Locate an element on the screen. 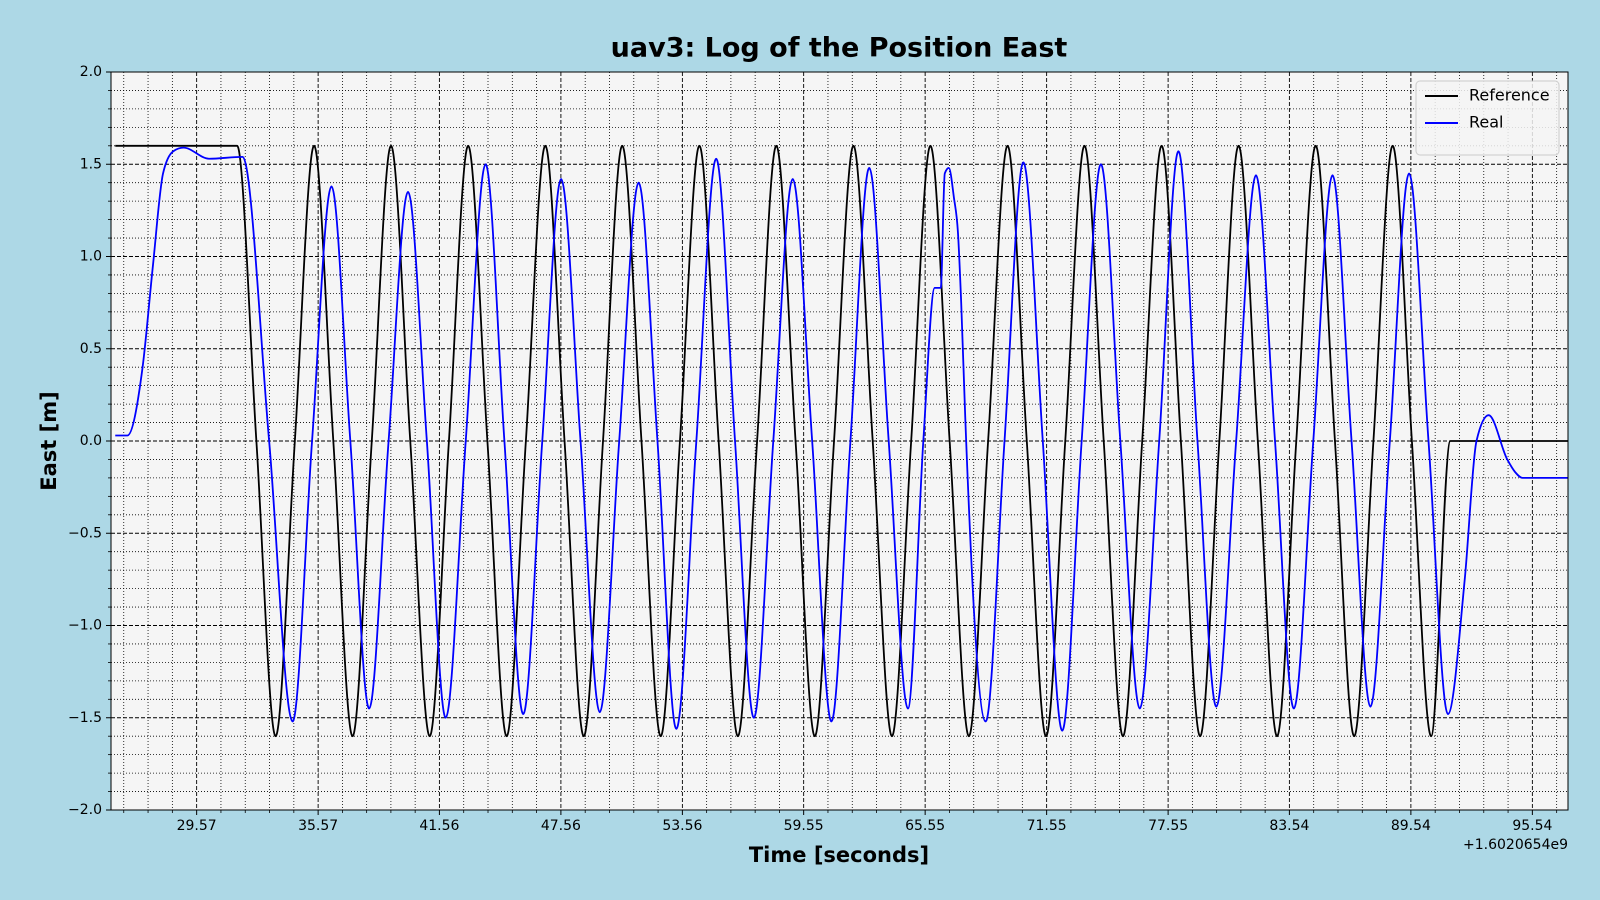 The width and height of the screenshot is (1600, 900). legend-box is located at coordinates (1487, 118).